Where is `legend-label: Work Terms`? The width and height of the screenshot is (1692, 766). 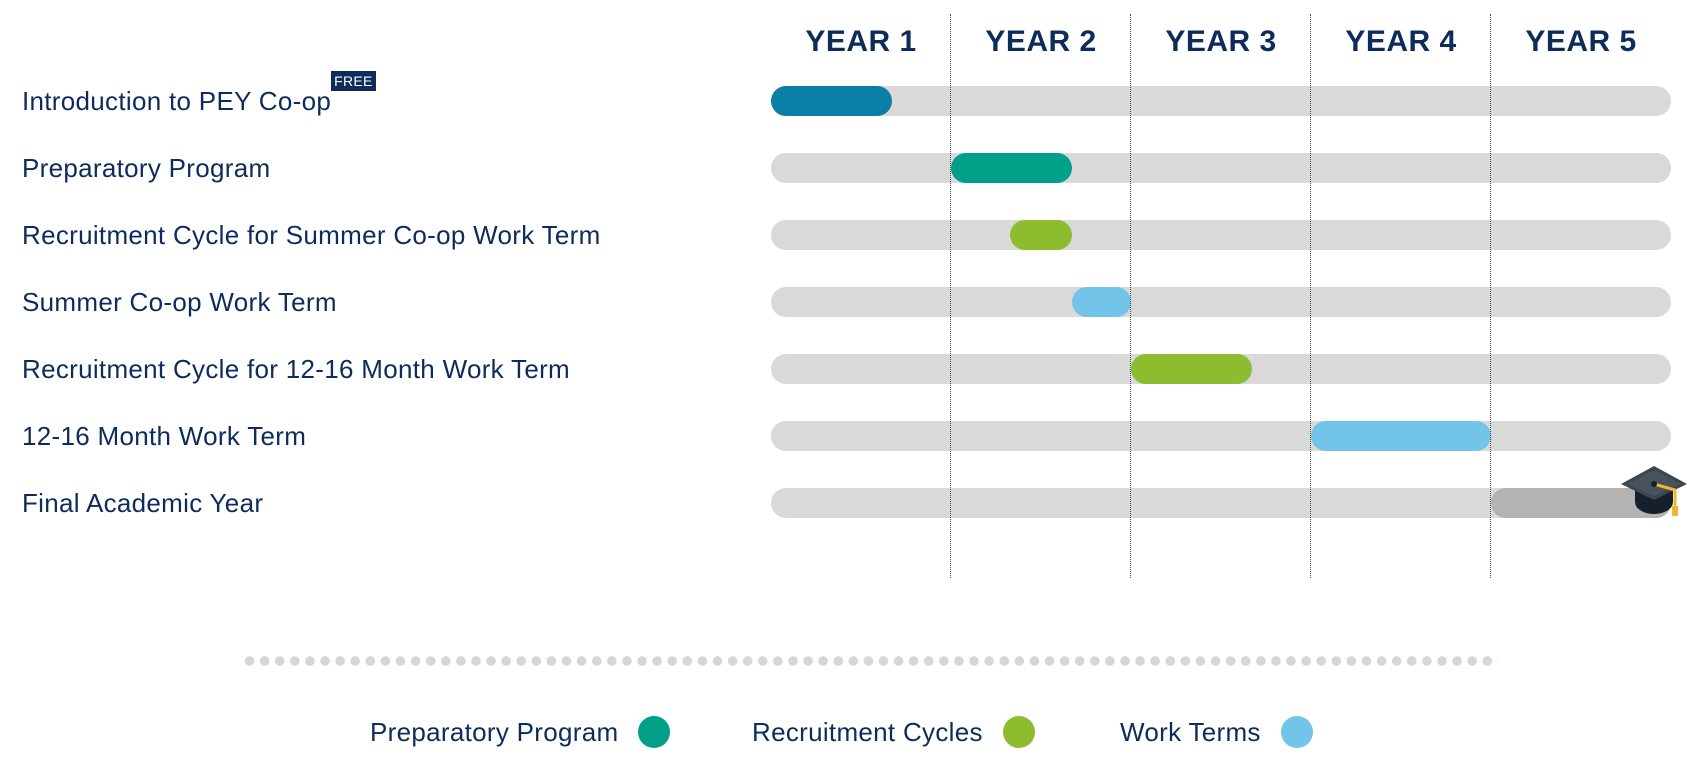
legend-label: Work Terms is located at coordinates (1190, 731).